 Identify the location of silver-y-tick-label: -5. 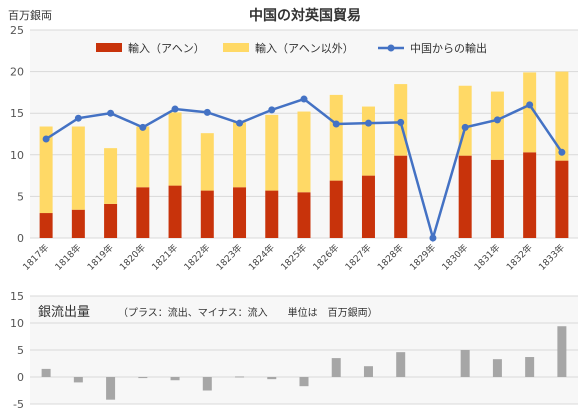
(18, 404).